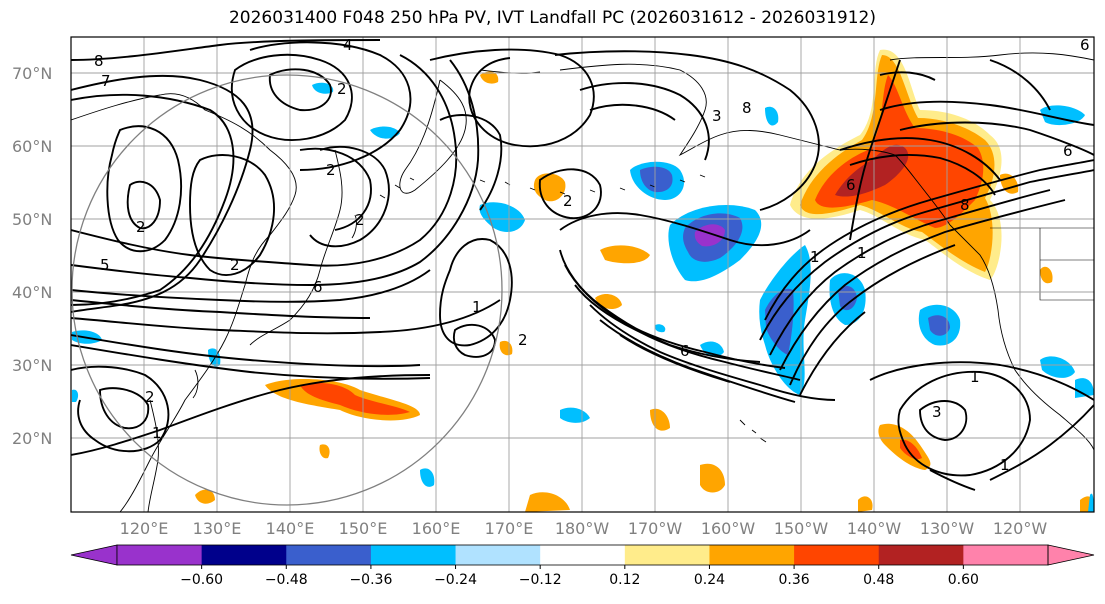 The width and height of the screenshot is (1105, 604). What do you see at coordinates (370, 580) in the screenshot?
I see `colorbar-tick-label: −0.36` at bounding box center [370, 580].